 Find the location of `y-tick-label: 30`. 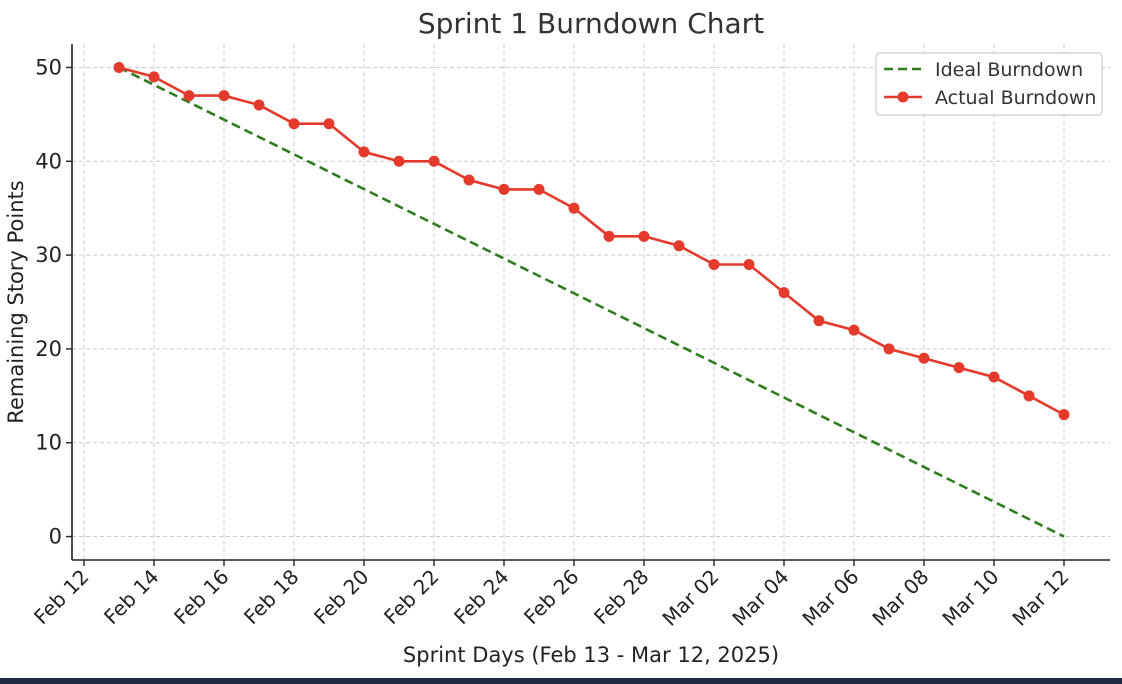

y-tick-label: 30 is located at coordinates (48, 255).